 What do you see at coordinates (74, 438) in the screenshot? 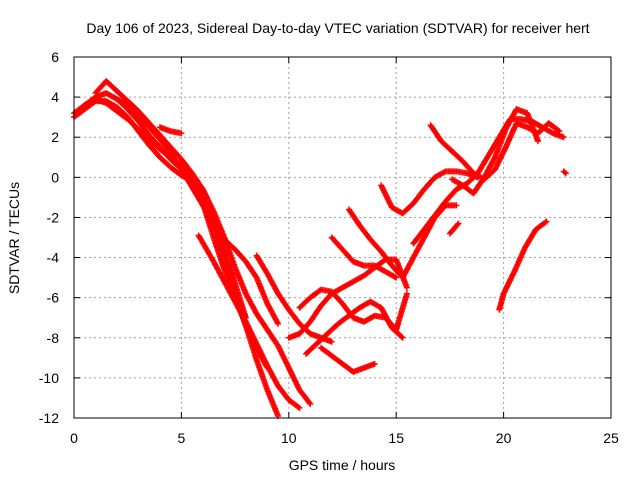
I see `x-tick-label: 0` at bounding box center [74, 438].